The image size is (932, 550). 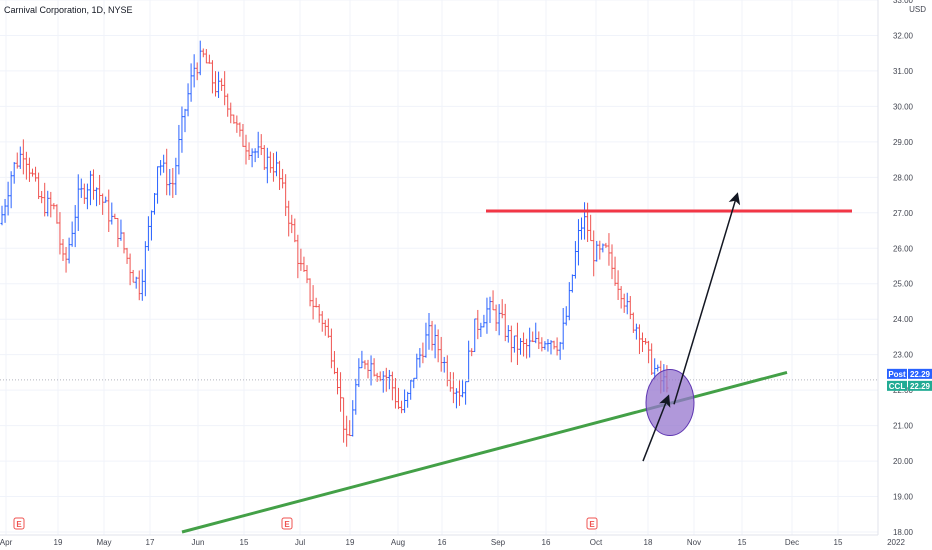 What do you see at coordinates (244, 542) in the screenshot?
I see `time-tick-label: 15` at bounding box center [244, 542].